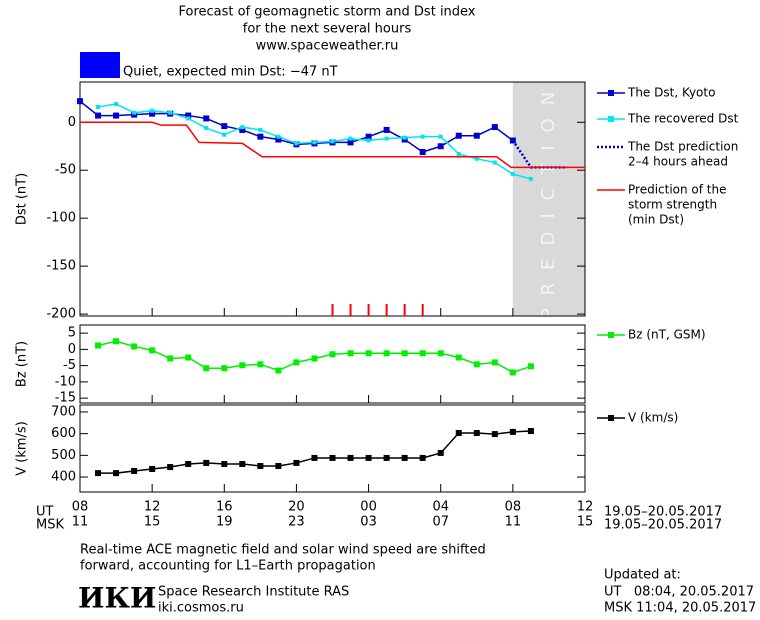 The height and width of the screenshot is (620, 760). I want to click on y-tick-label: -10, so click(65, 381).